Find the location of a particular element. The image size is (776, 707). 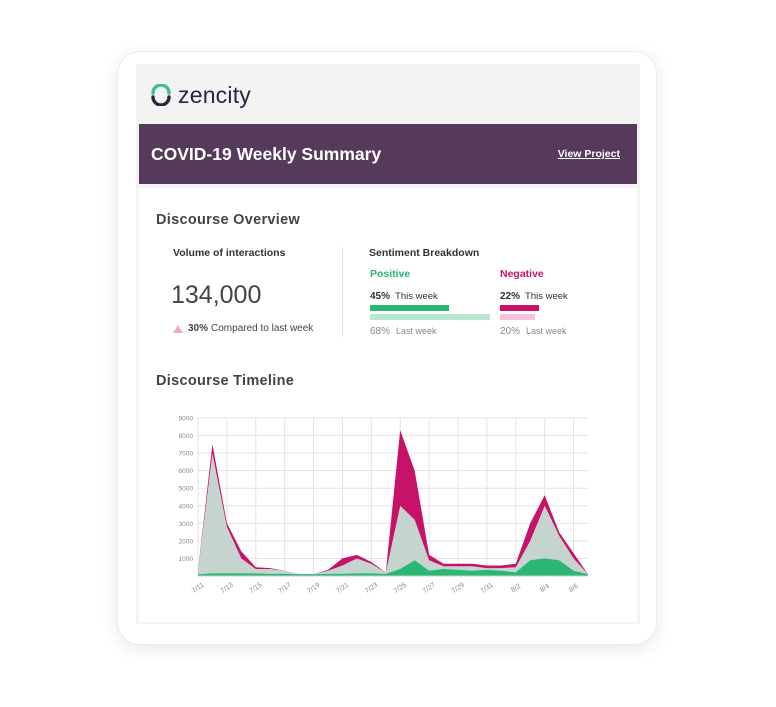

negative-this-pct: 22% is located at coordinates (510, 296).